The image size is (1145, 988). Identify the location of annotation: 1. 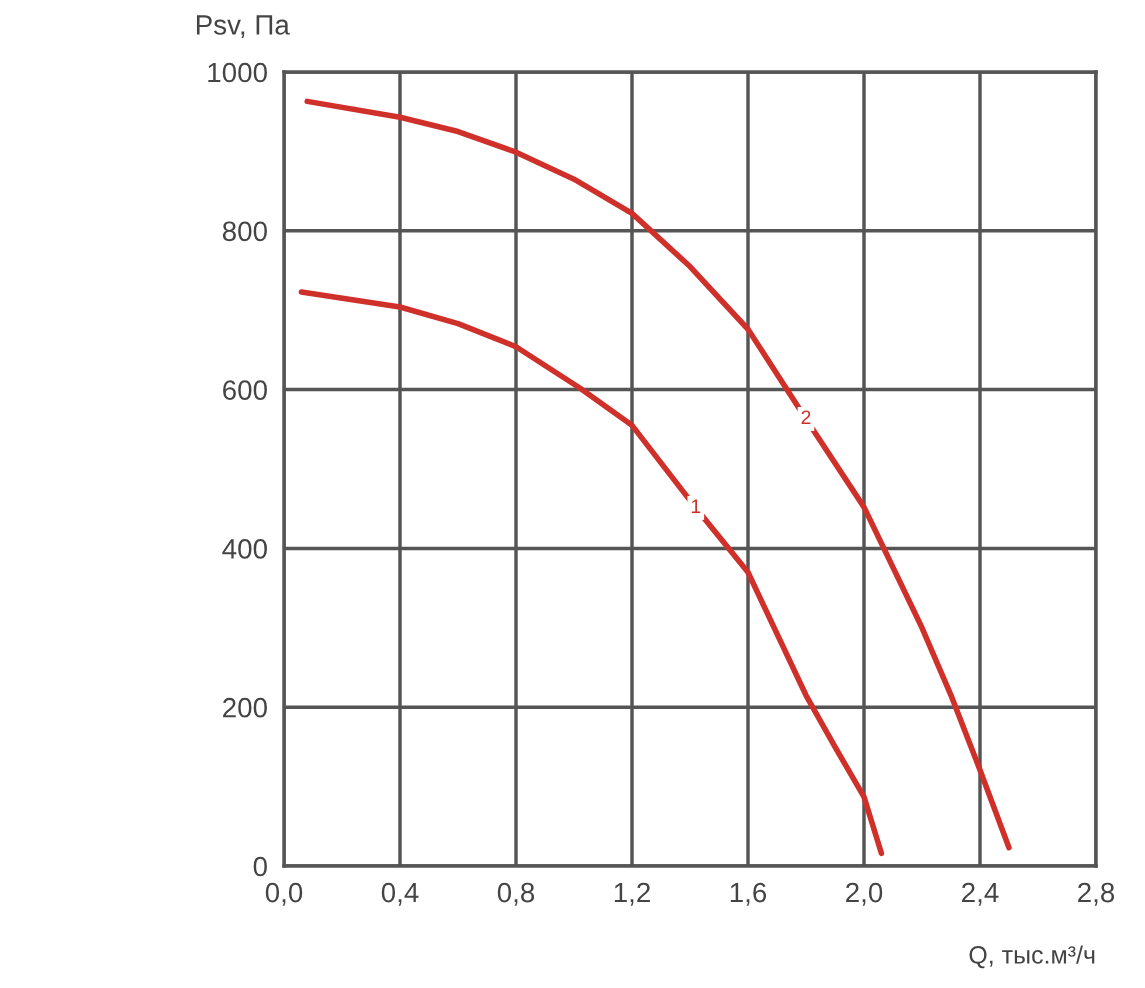
(696, 506).